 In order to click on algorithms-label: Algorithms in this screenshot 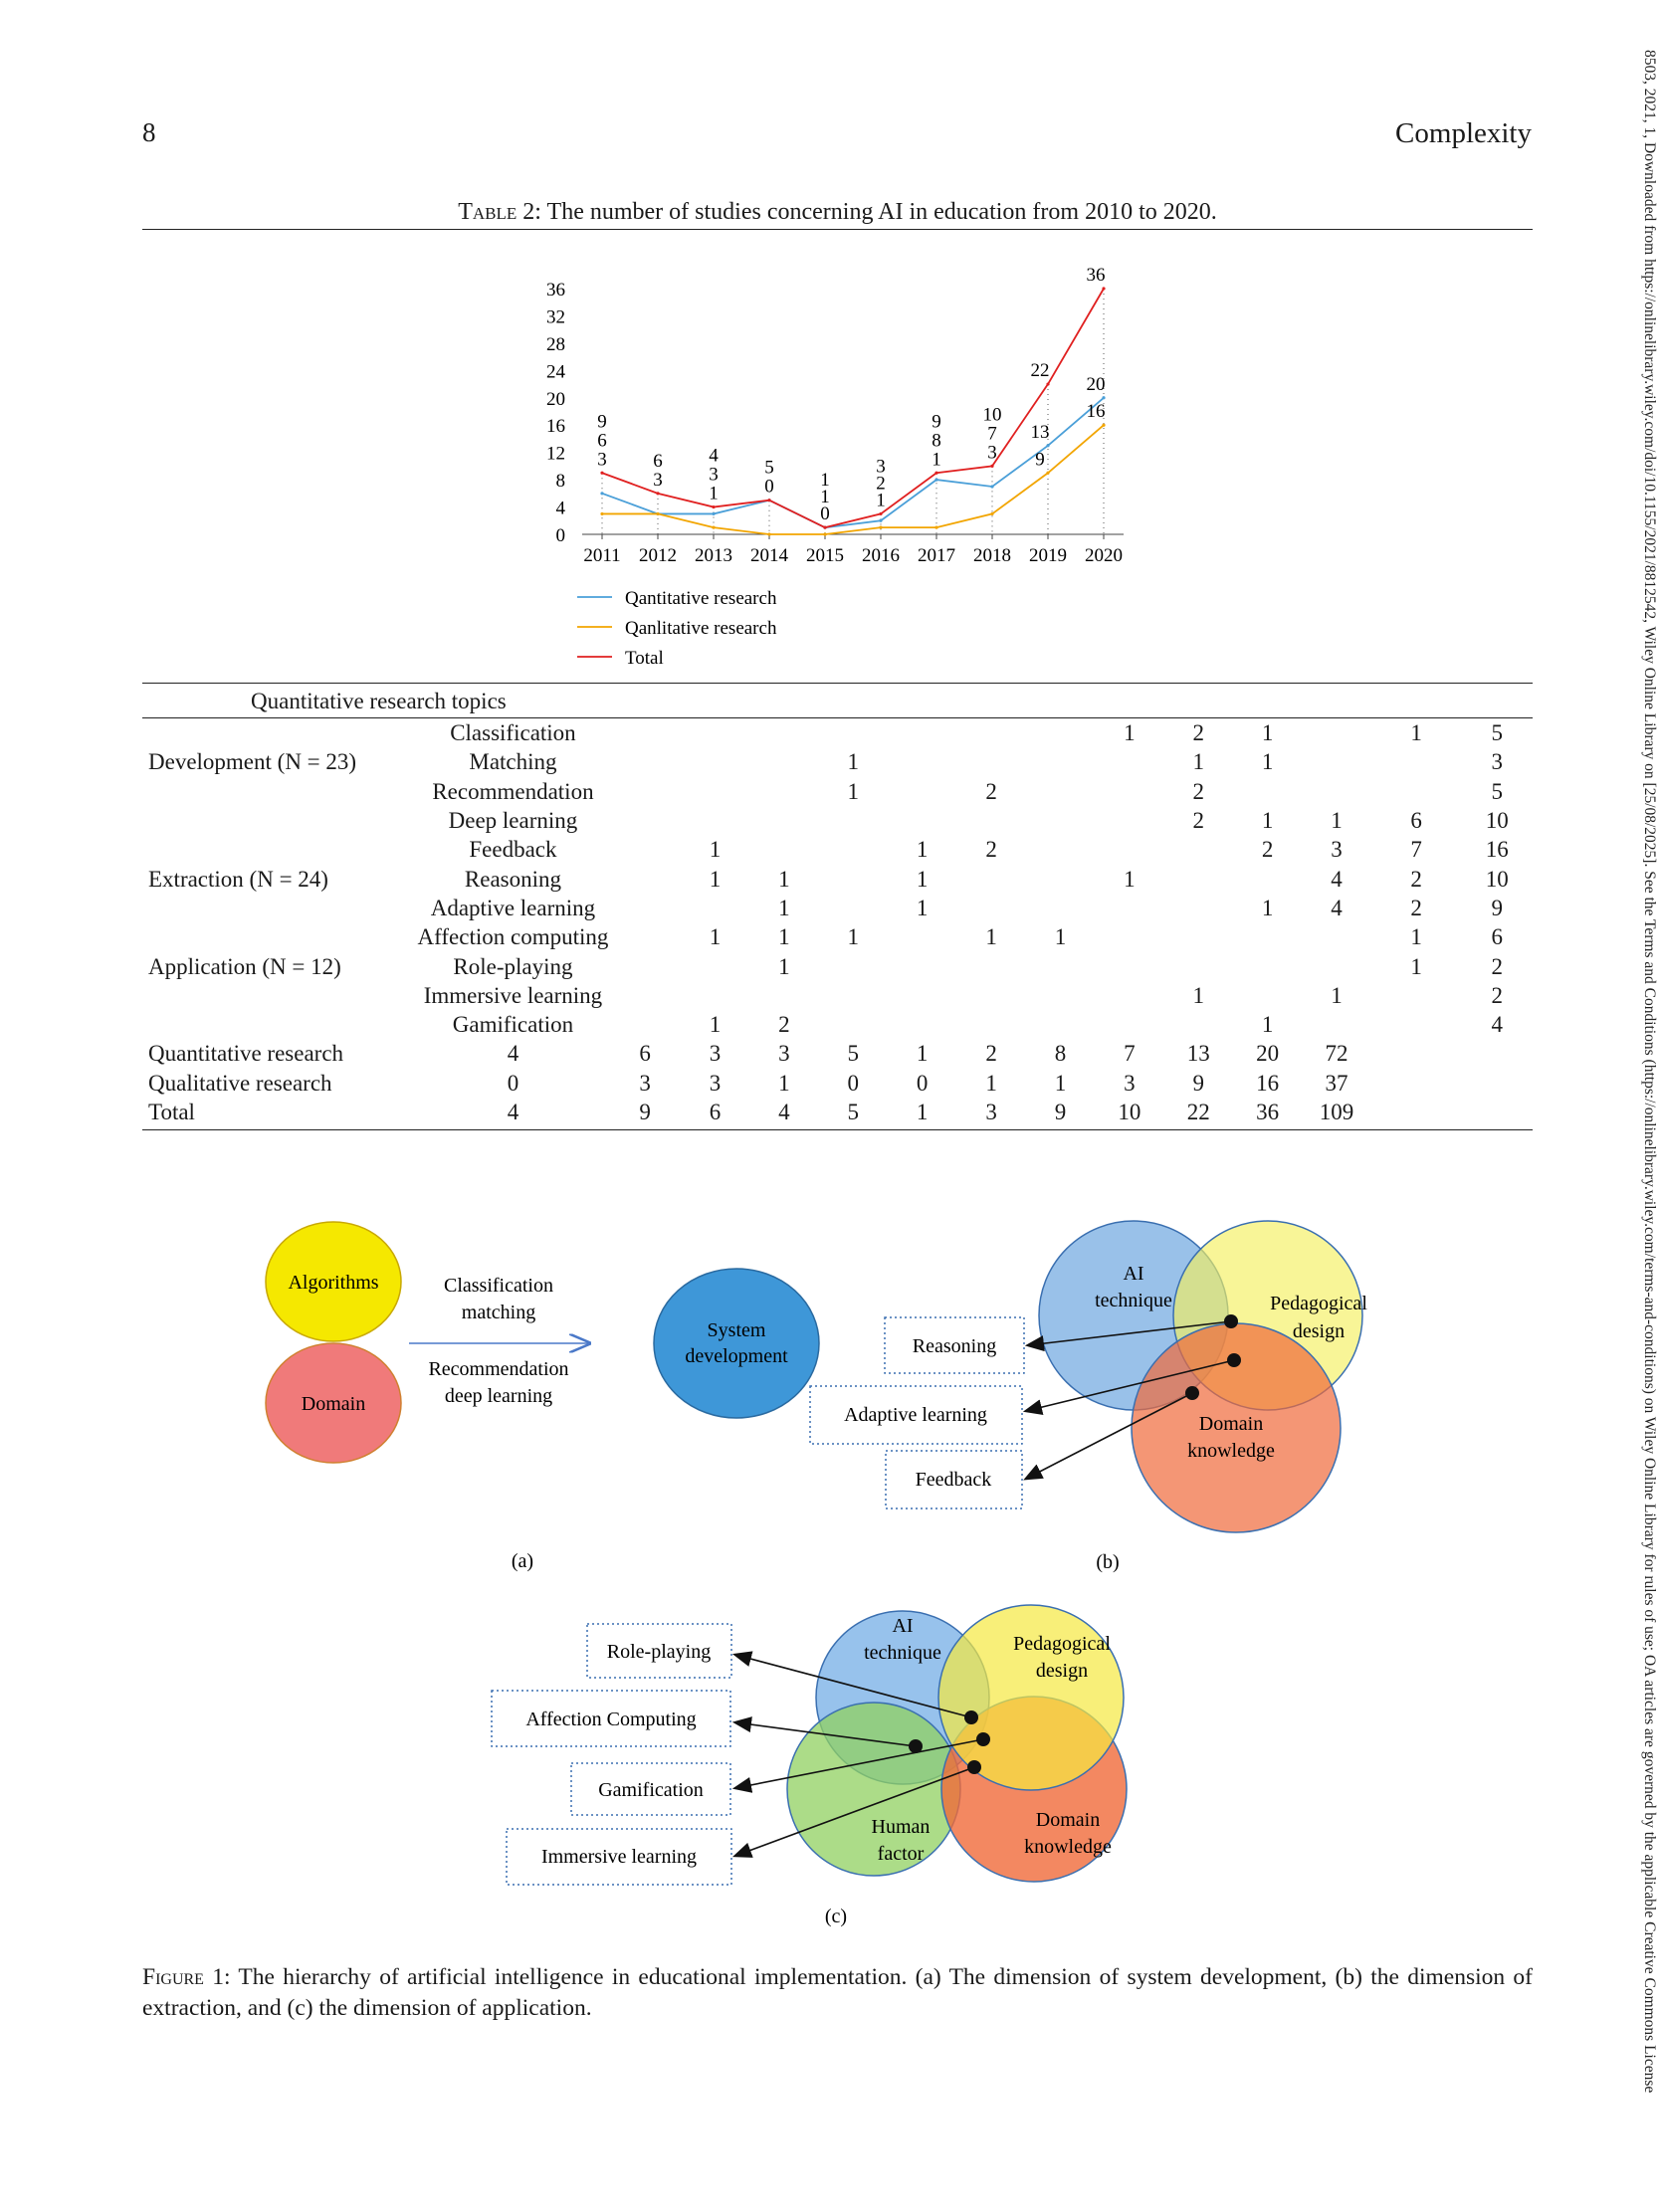, I will do `click(333, 1283)`.